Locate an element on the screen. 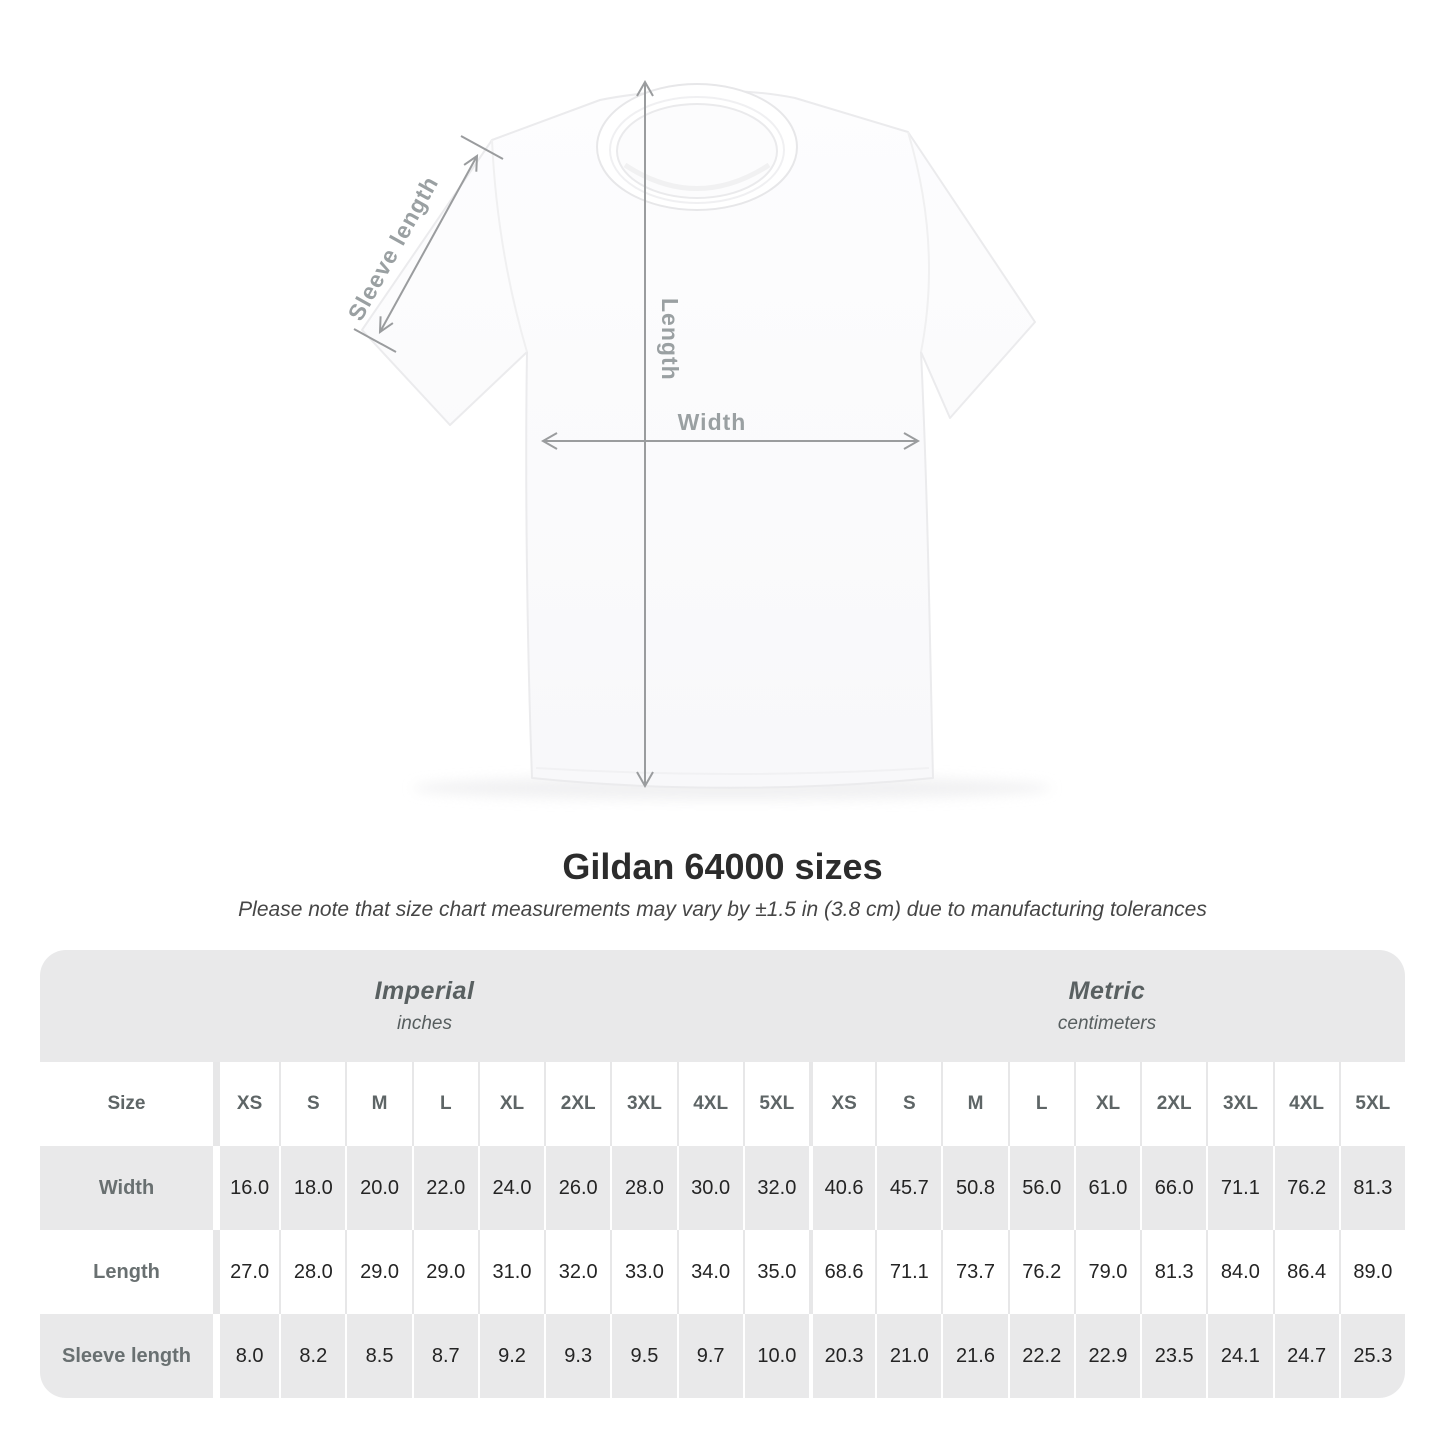  width-dimension-label: Width is located at coordinates (712, 422).